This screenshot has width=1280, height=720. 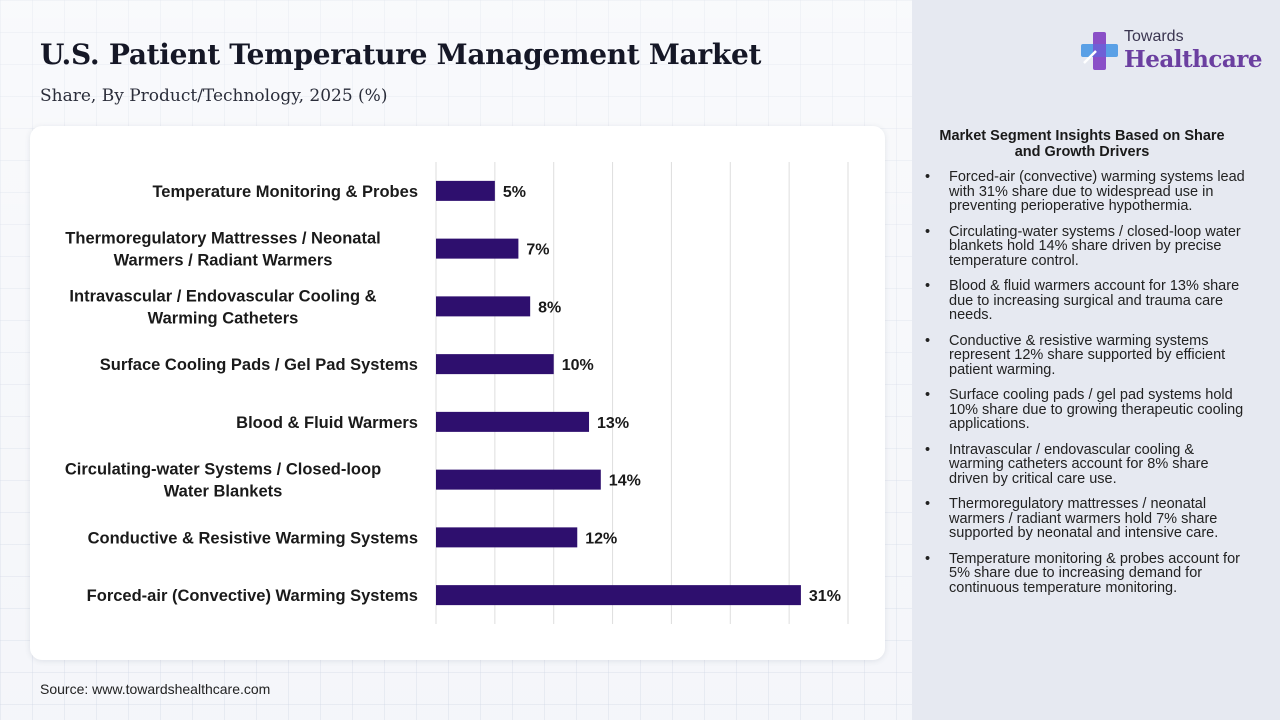 I want to click on value-label: 12%, so click(x=601, y=538).